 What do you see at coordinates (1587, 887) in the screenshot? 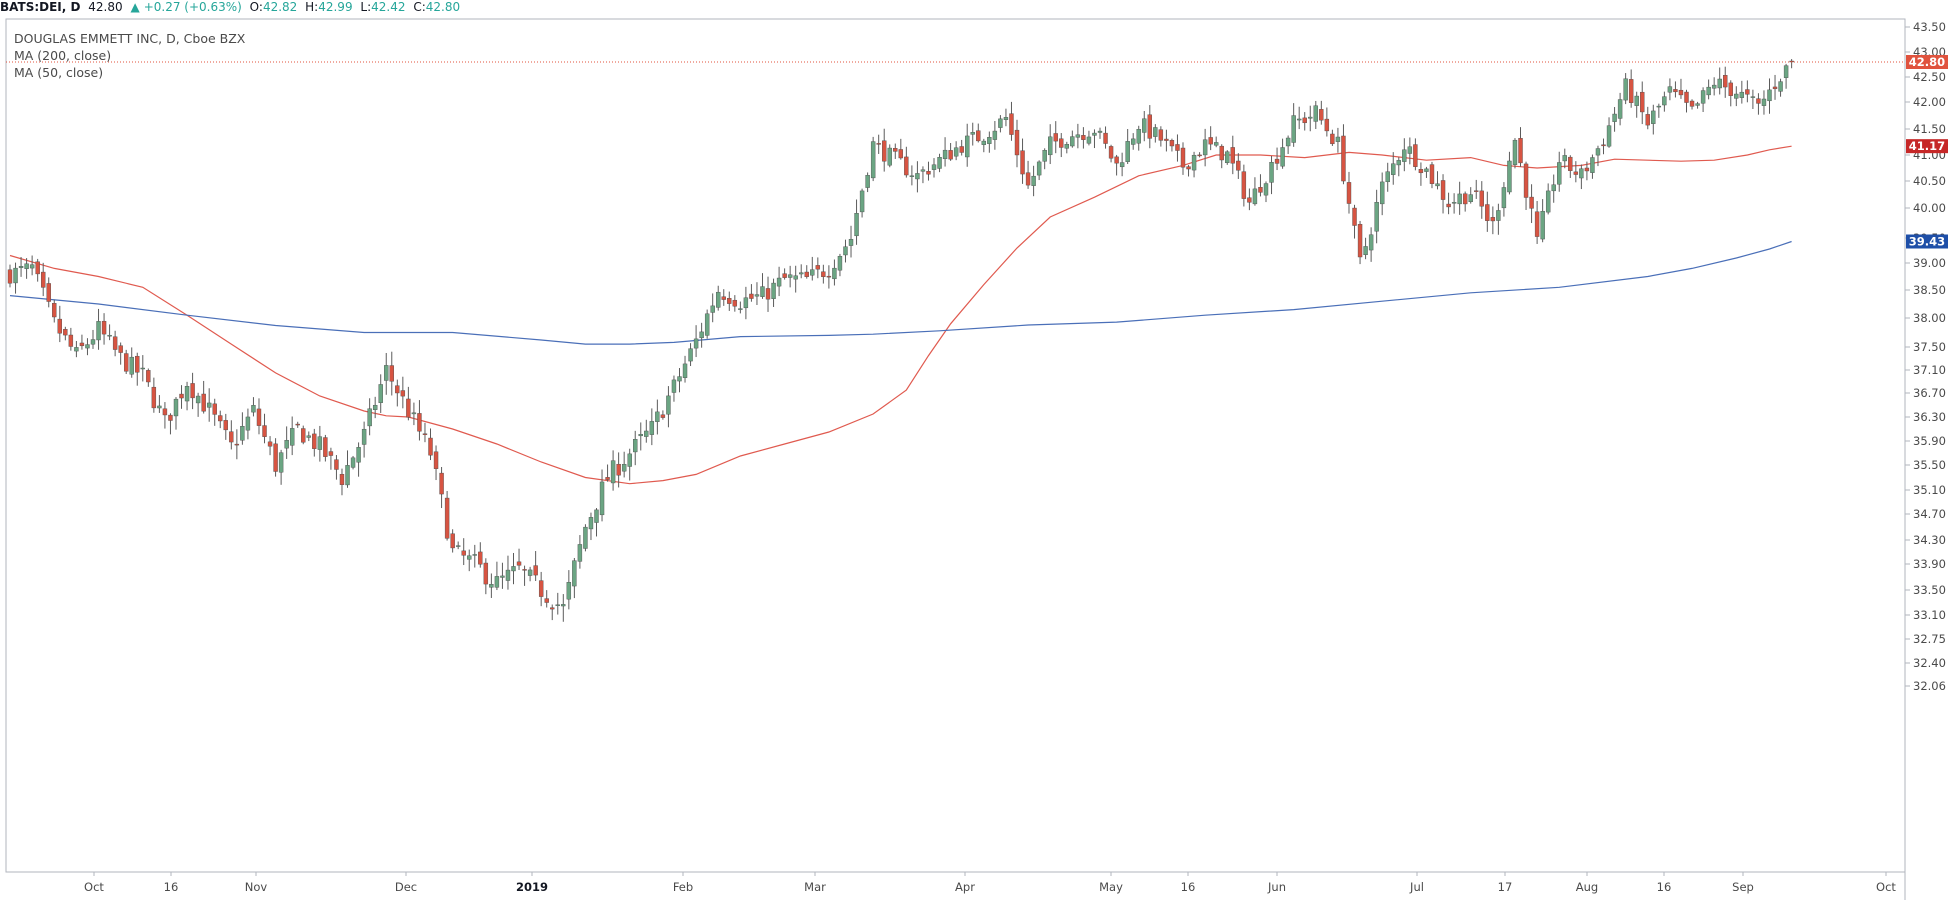
I see `x-tick-label: Aug` at bounding box center [1587, 887].